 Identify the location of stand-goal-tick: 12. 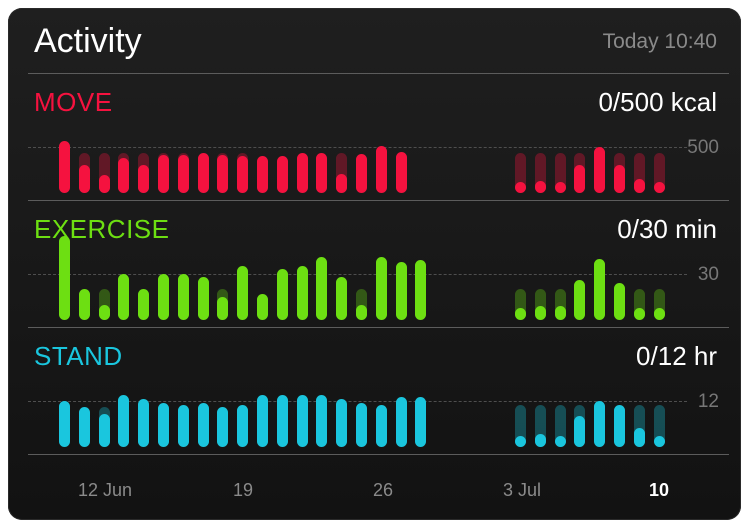
(708, 401).